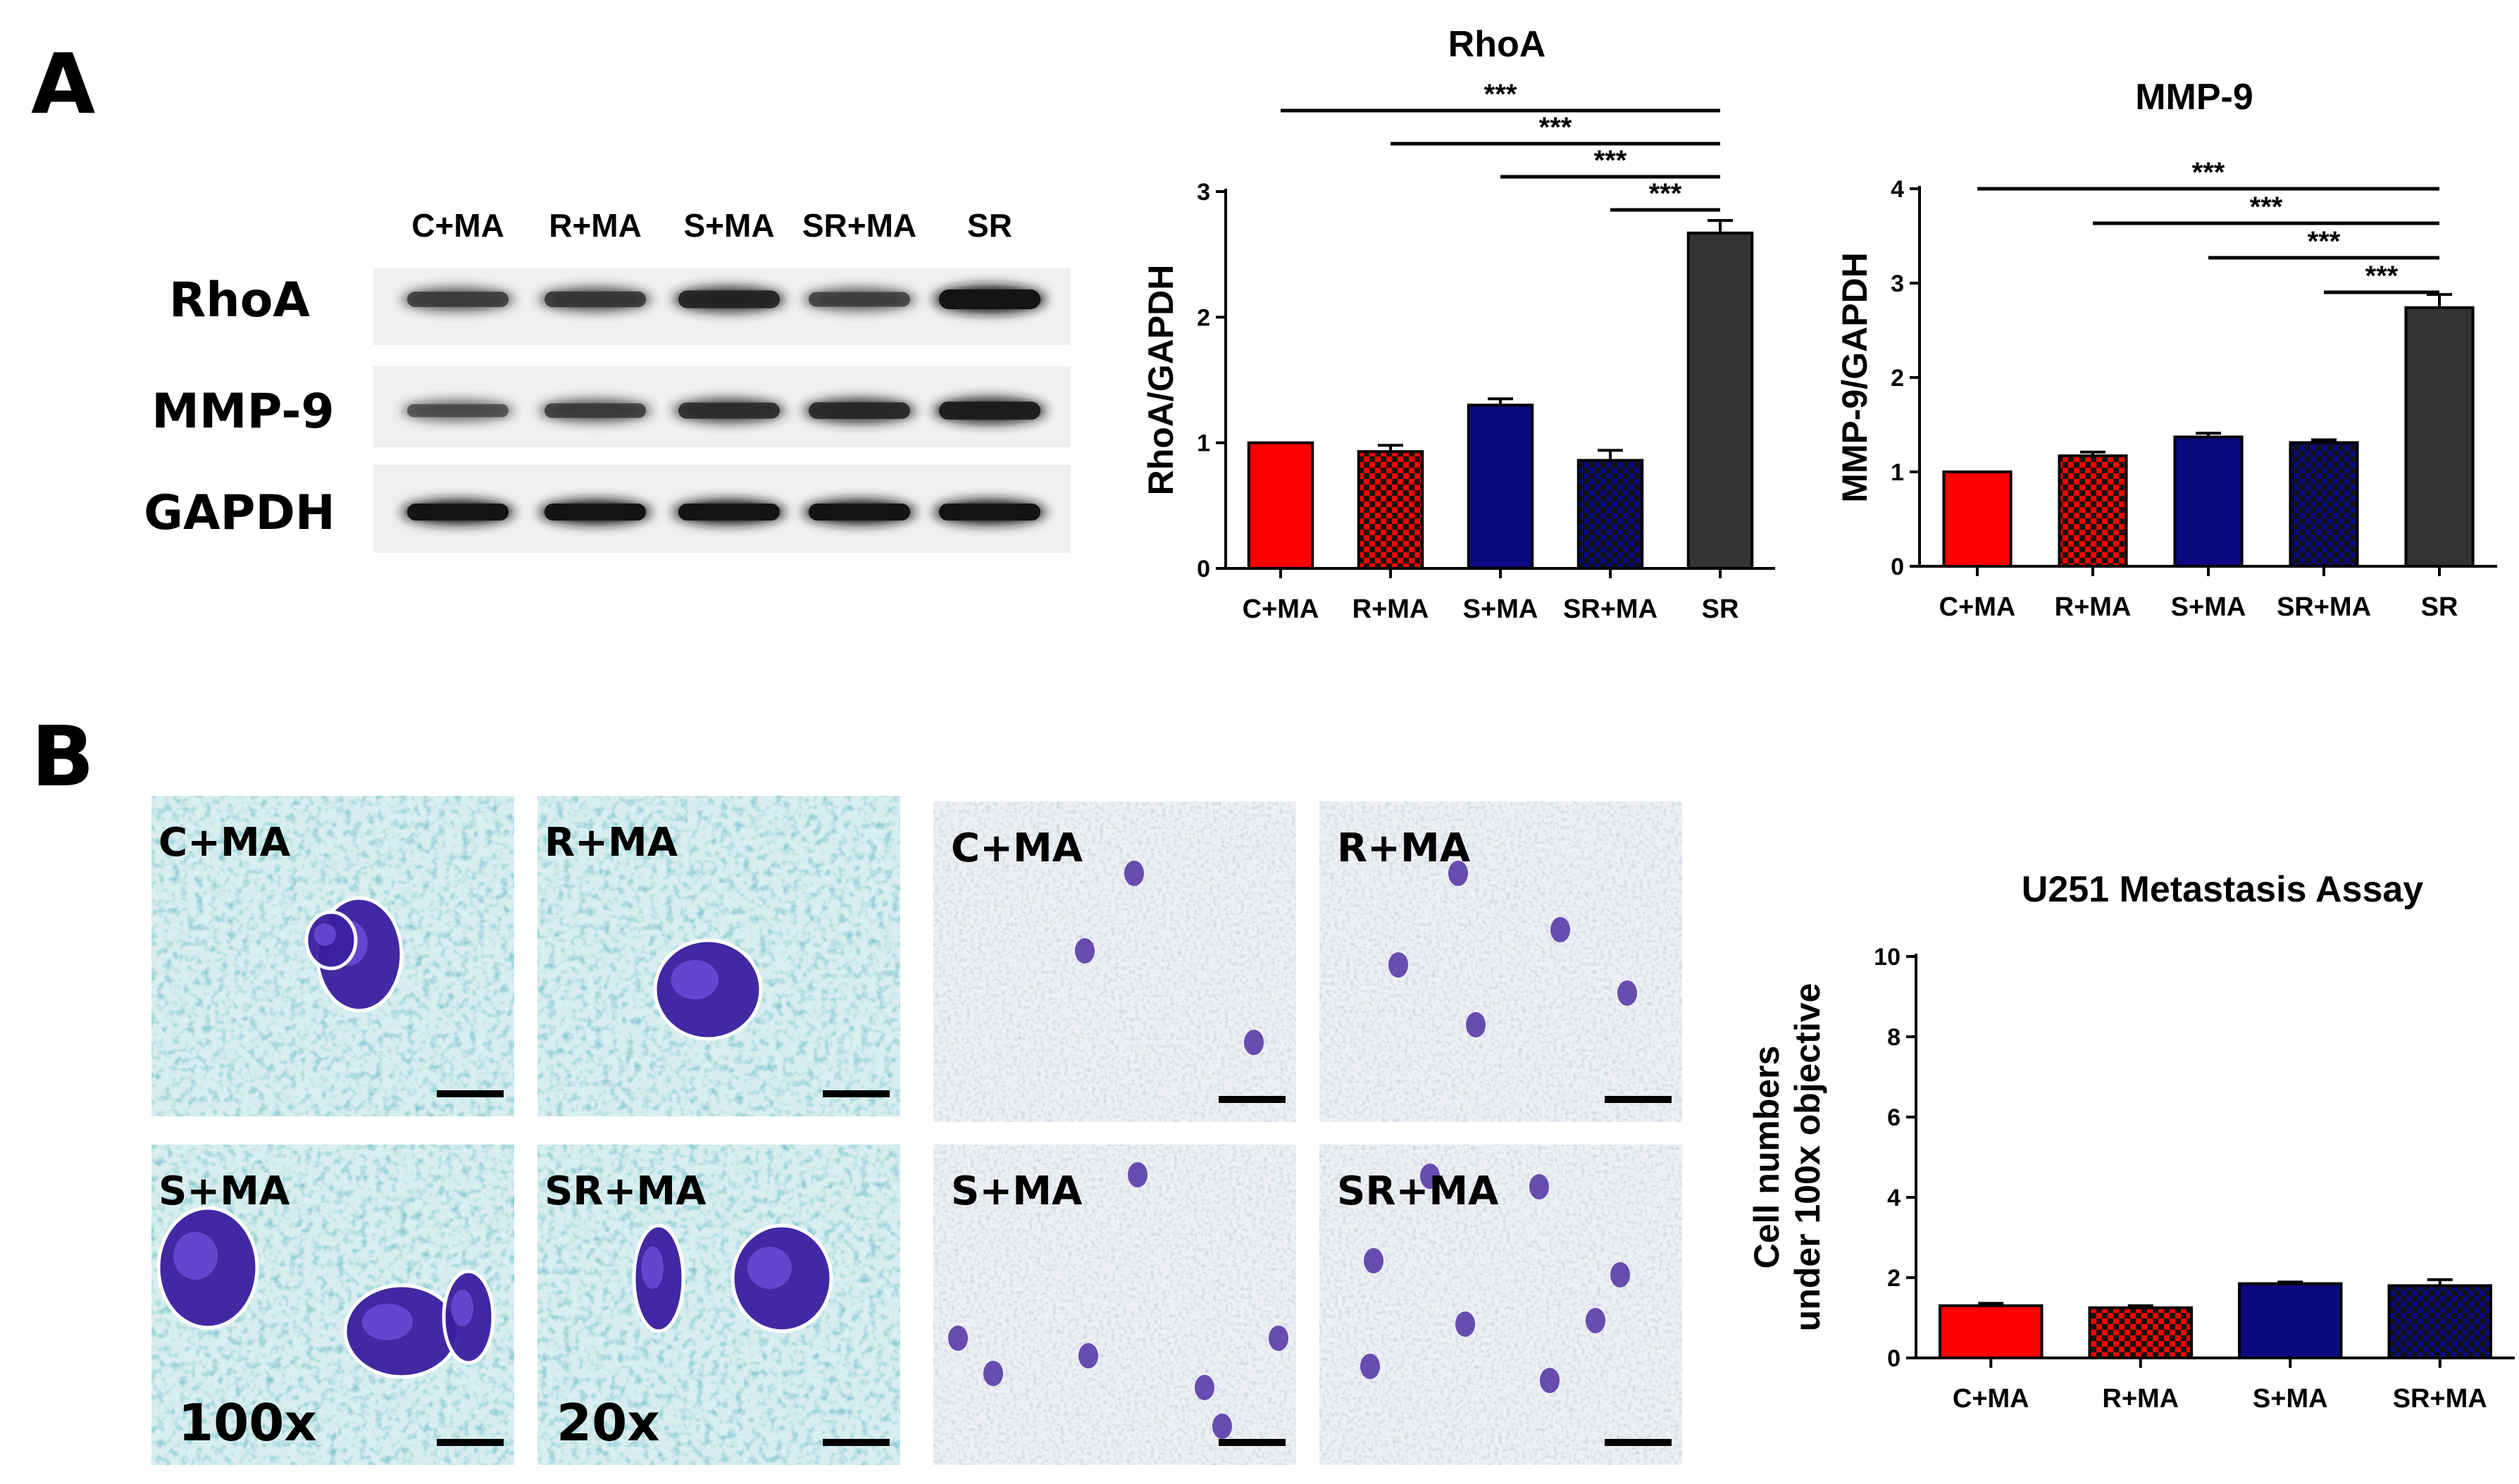 This screenshot has width=2519, height=1484. What do you see at coordinates (2194, 97) in the screenshot?
I see `chart-title: MMP-9` at bounding box center [2194, 97].